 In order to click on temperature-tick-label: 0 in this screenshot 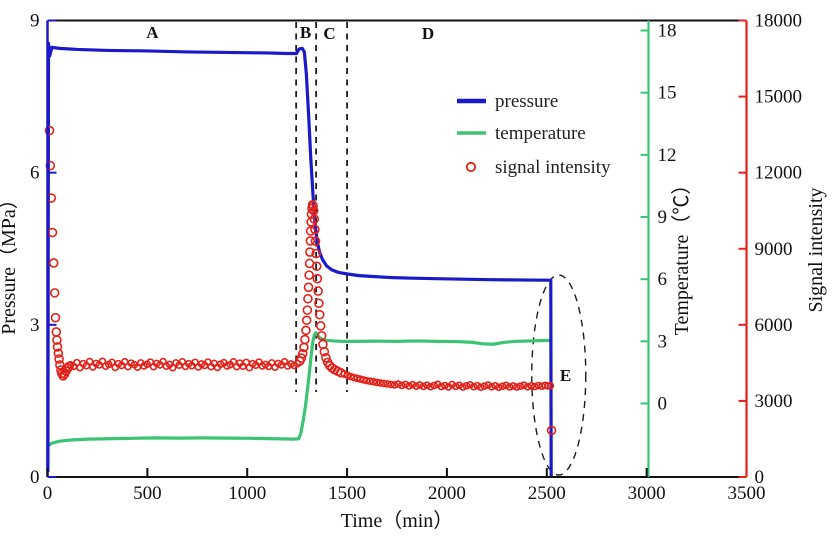, I will do `click(663, 404)`.